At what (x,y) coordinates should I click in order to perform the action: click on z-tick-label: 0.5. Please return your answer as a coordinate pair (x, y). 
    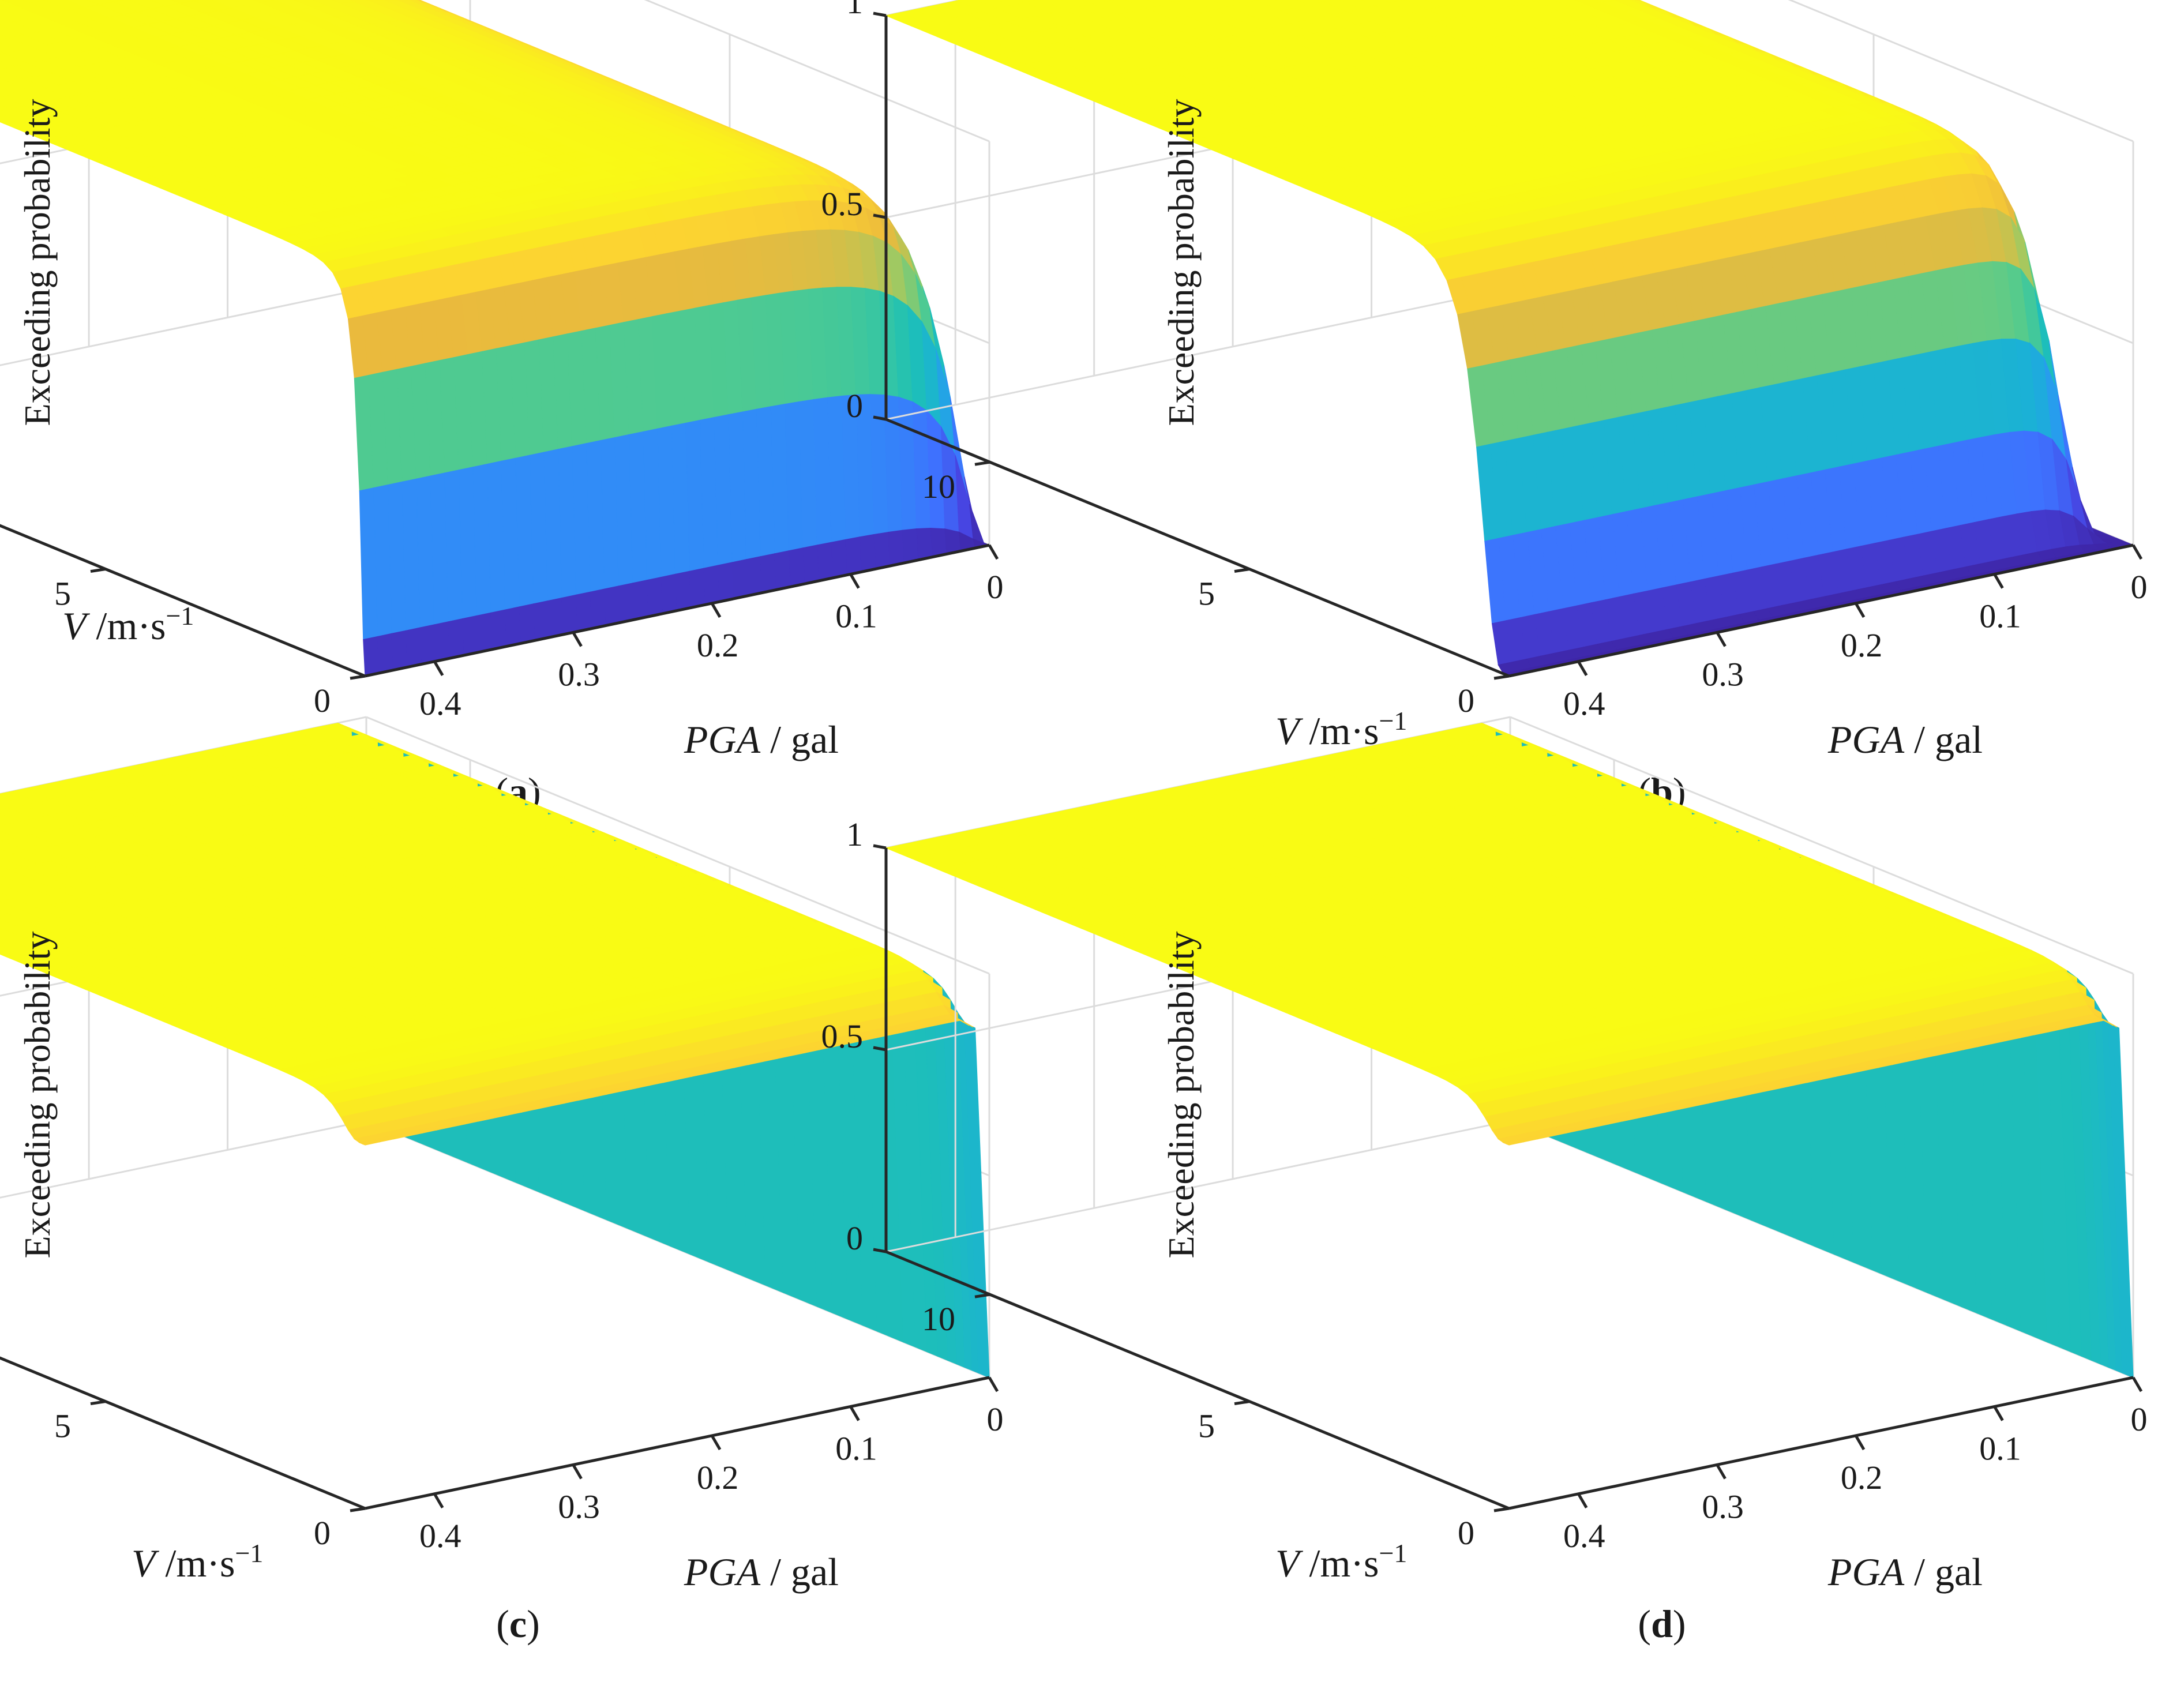
    Looking at the image, I should click on (842, 204).